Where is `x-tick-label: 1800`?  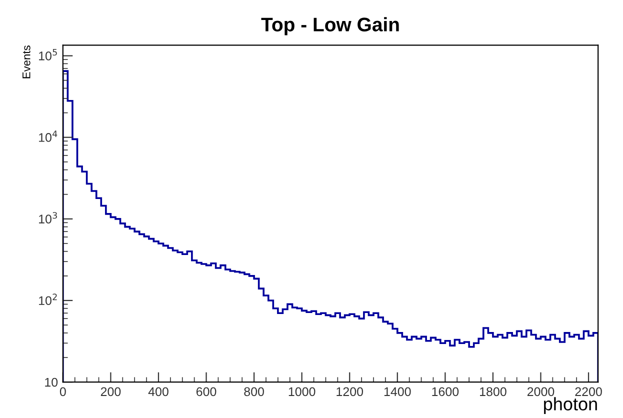 x-tick-label: 1800 is located at coordinates (493, 391).